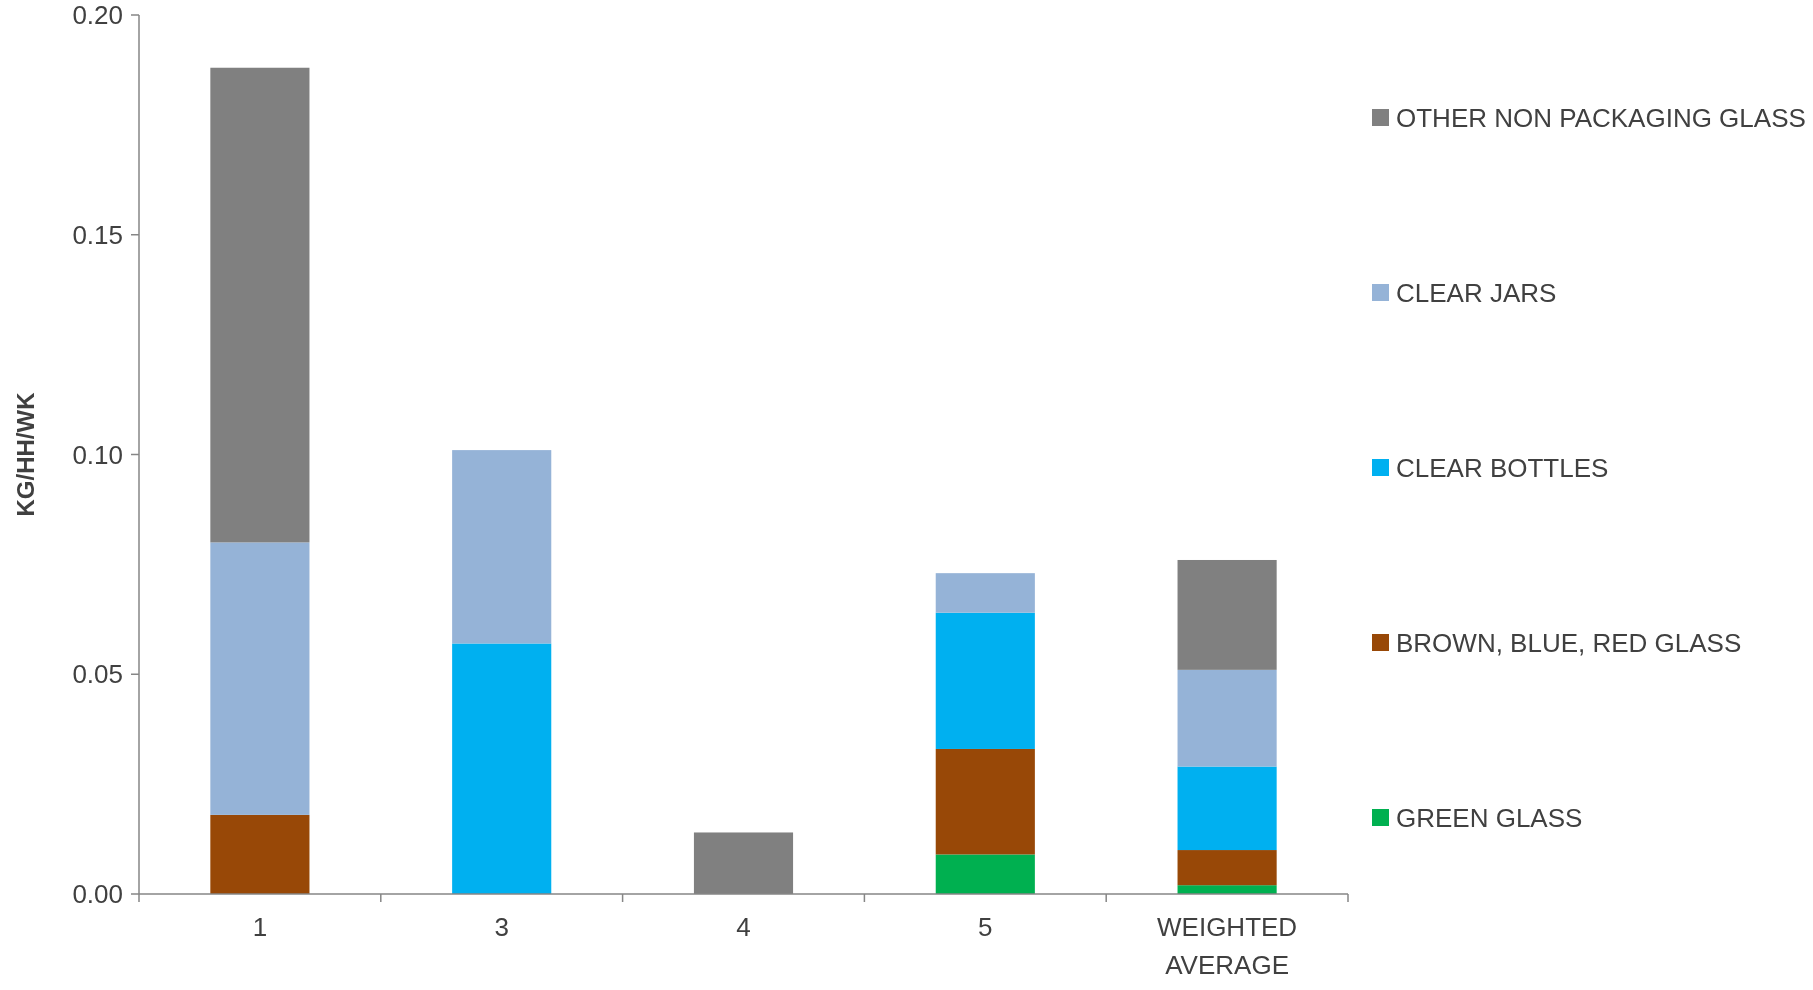 This screenshot has width=1813, height=990. What do you see at coordinates (1476, 293) in the screenshot?
I see `legend-label: CLEAR JARS` at bounding box center [1476, 293].